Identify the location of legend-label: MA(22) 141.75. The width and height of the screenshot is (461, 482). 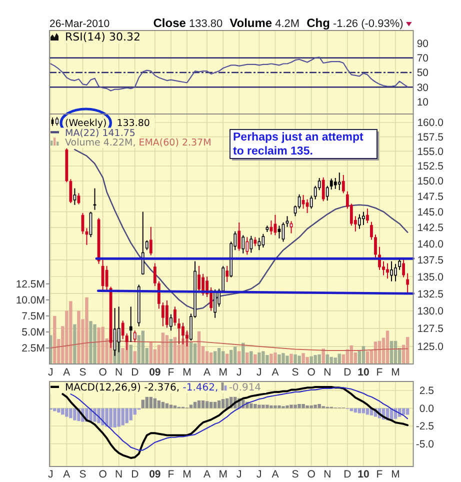
(100, 133).